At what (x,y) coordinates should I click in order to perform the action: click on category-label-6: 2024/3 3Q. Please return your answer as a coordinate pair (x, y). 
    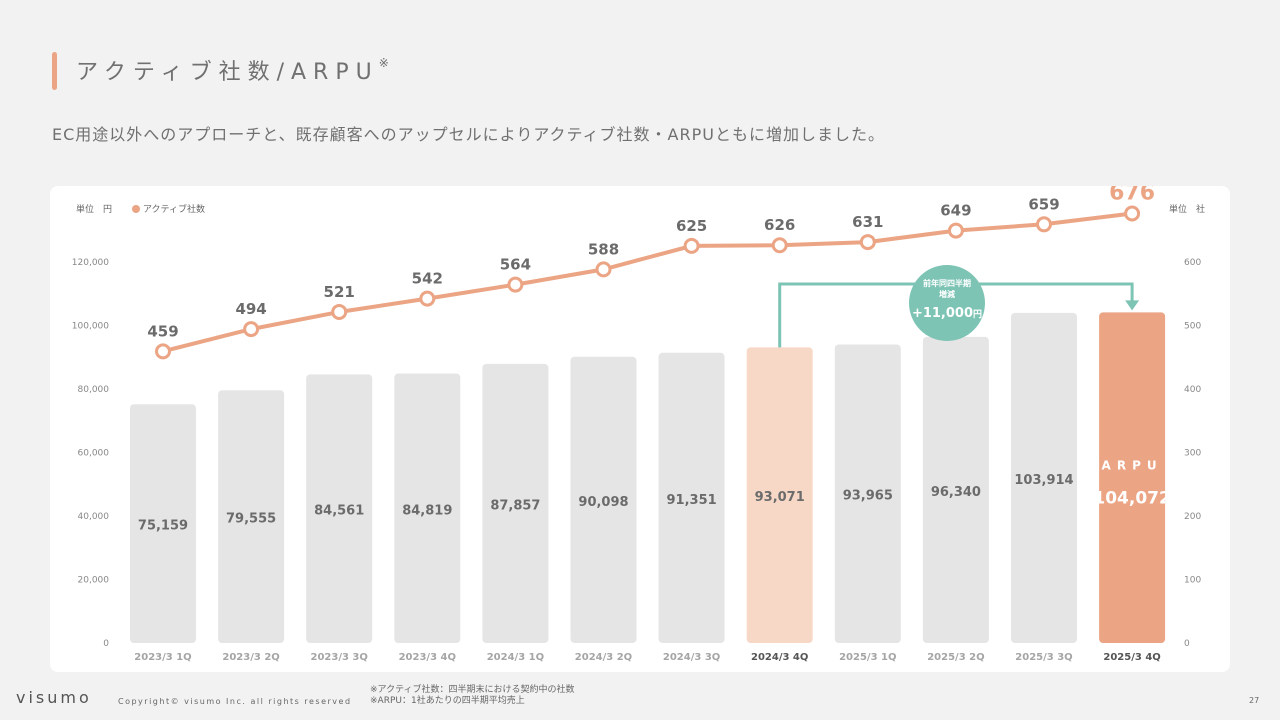
    Looking at the image, I should click on (691, 657).